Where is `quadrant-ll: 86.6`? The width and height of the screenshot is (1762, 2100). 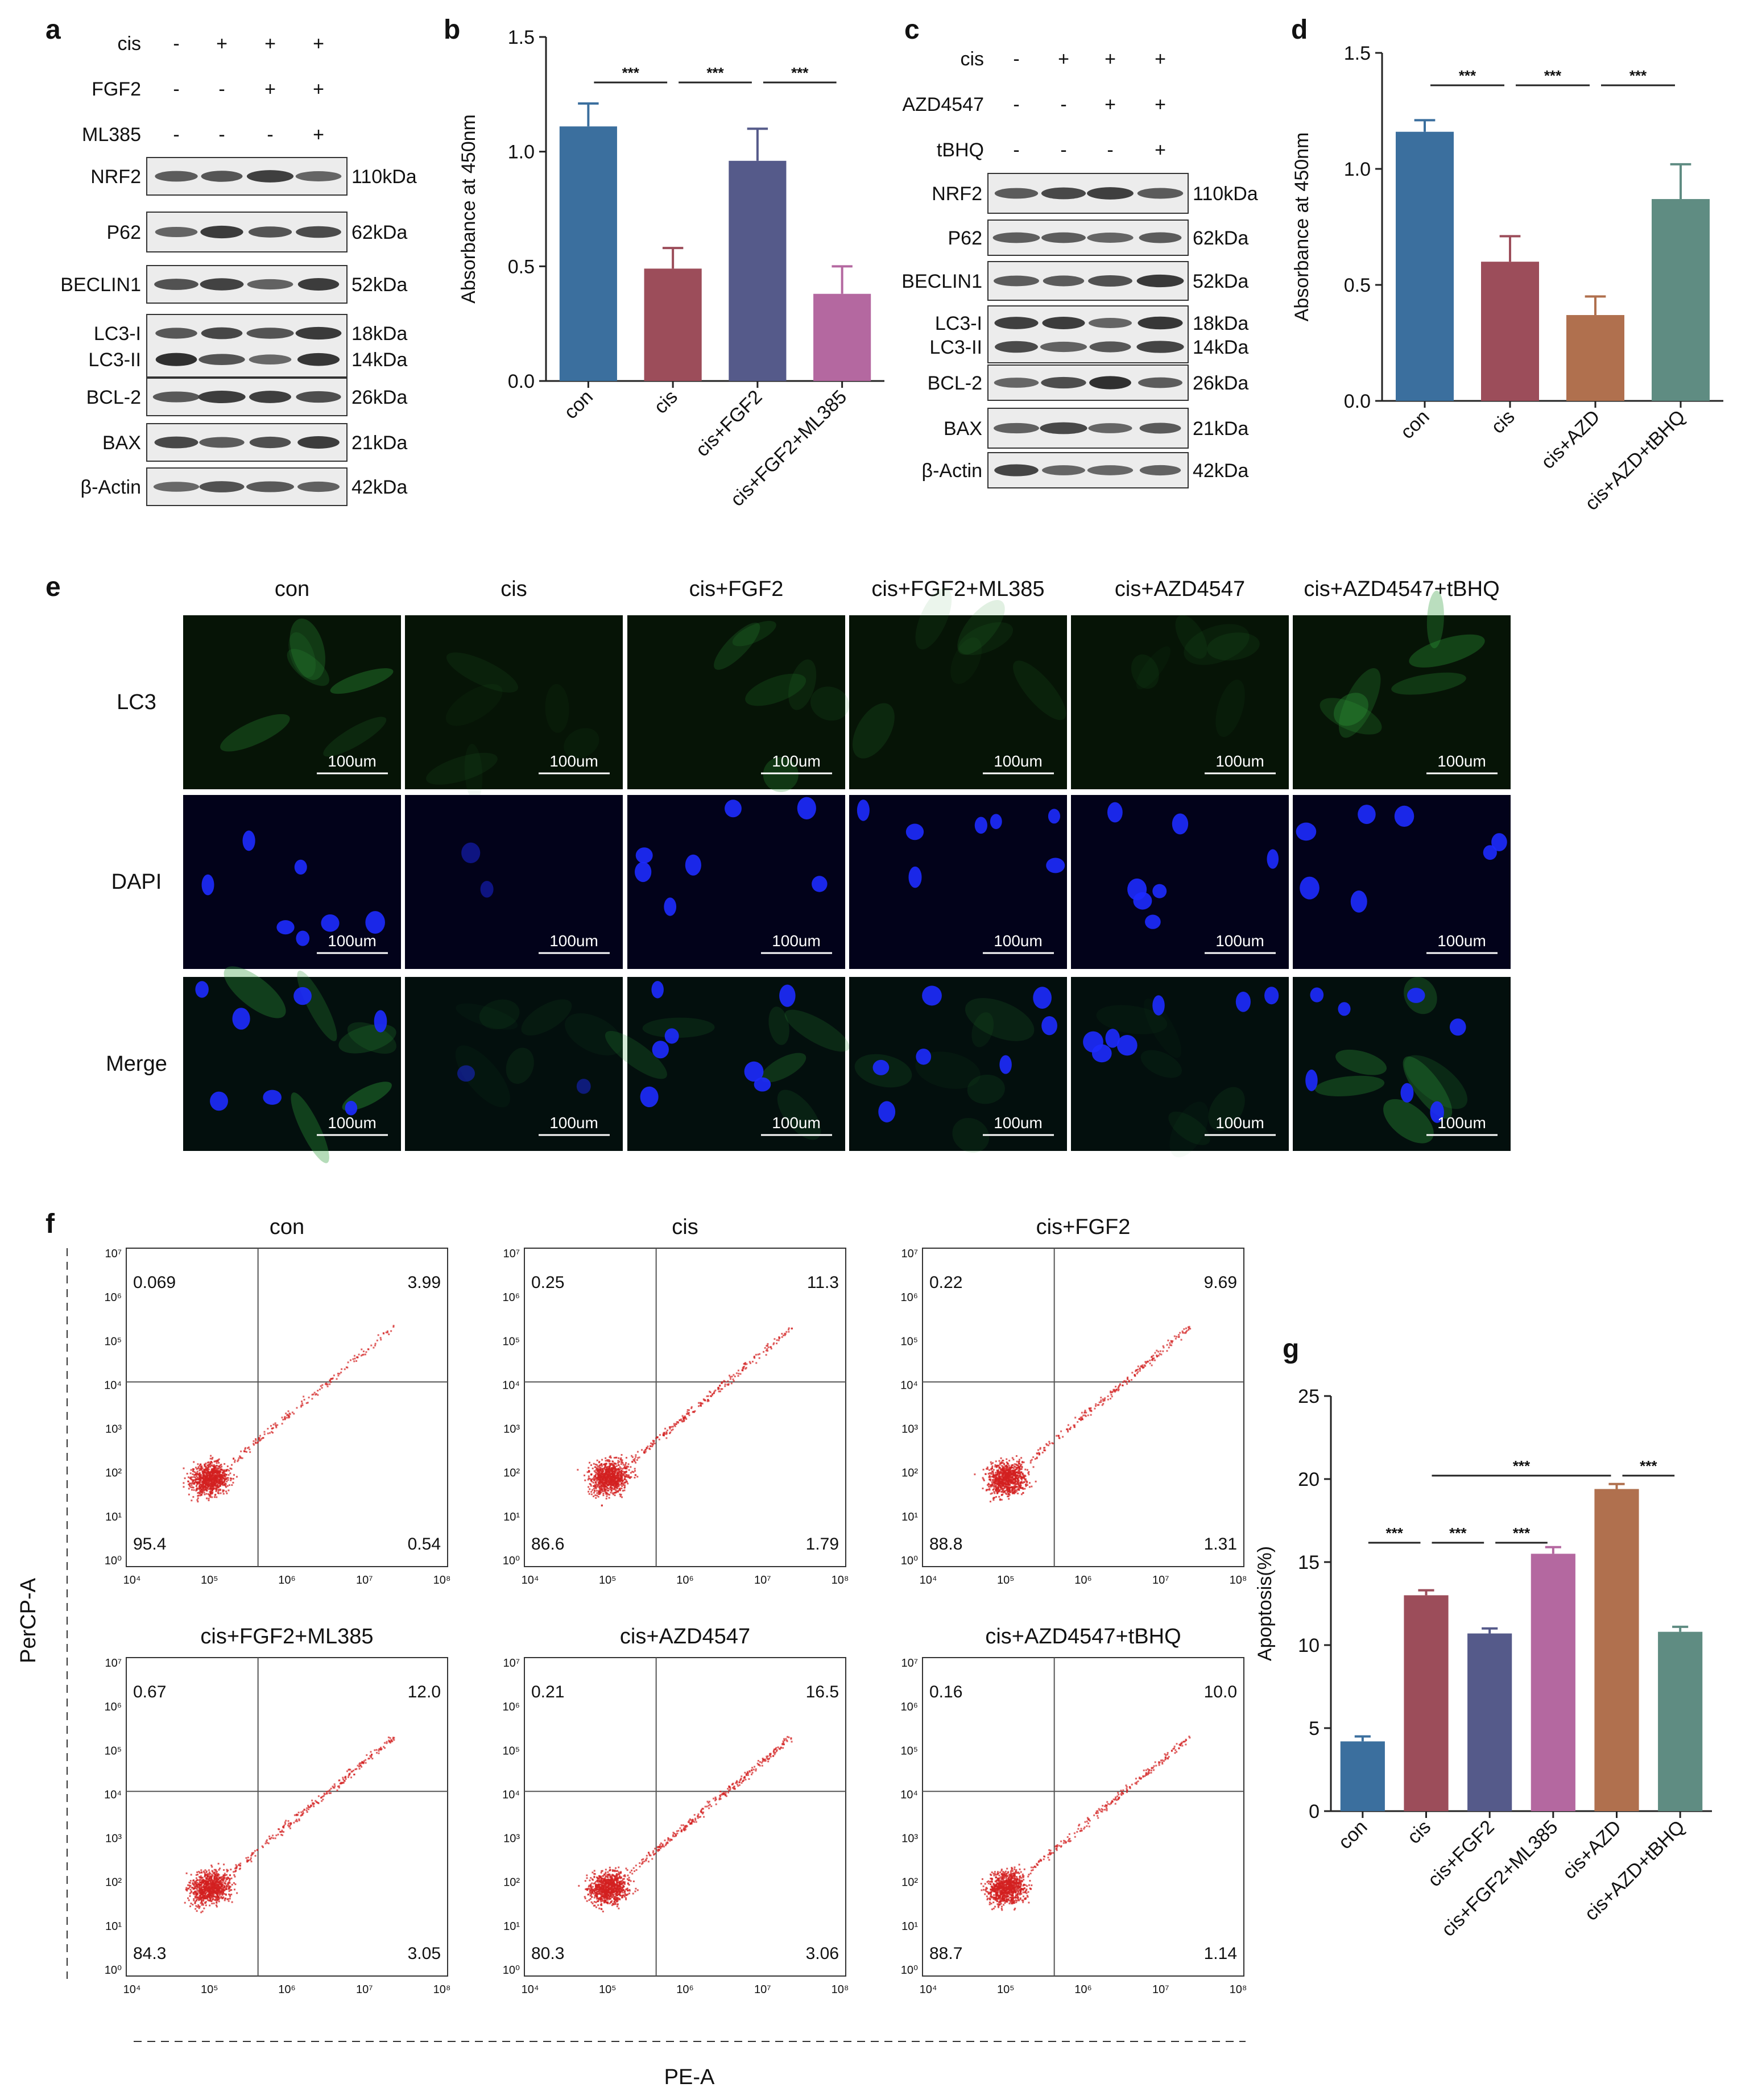 quadrant-ll: 86.6 is located at coordinates (547, 1544).